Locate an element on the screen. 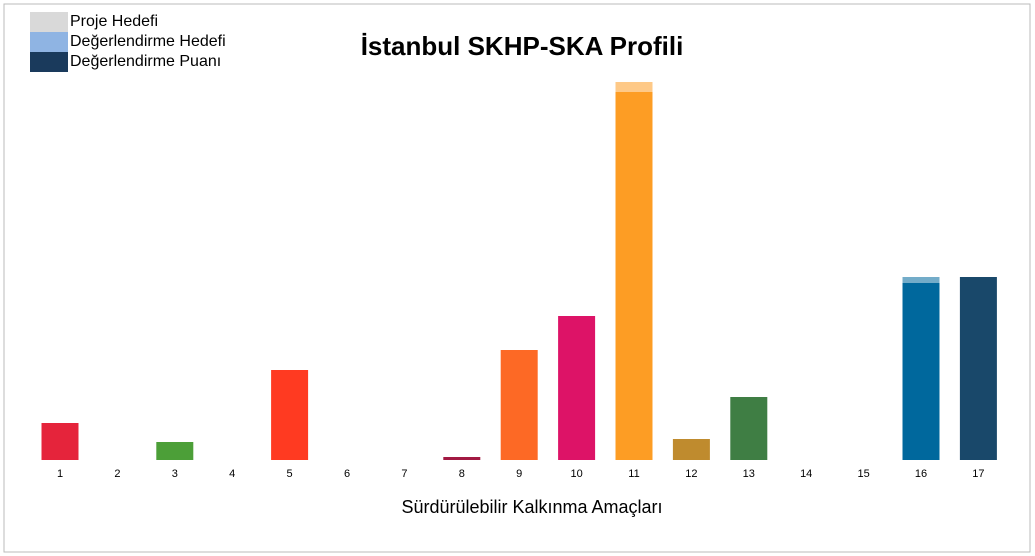 Image resolution: width=1035 pixels, height=556 pixels. x-tick-label: 15 is located at coordinates (863, 474).